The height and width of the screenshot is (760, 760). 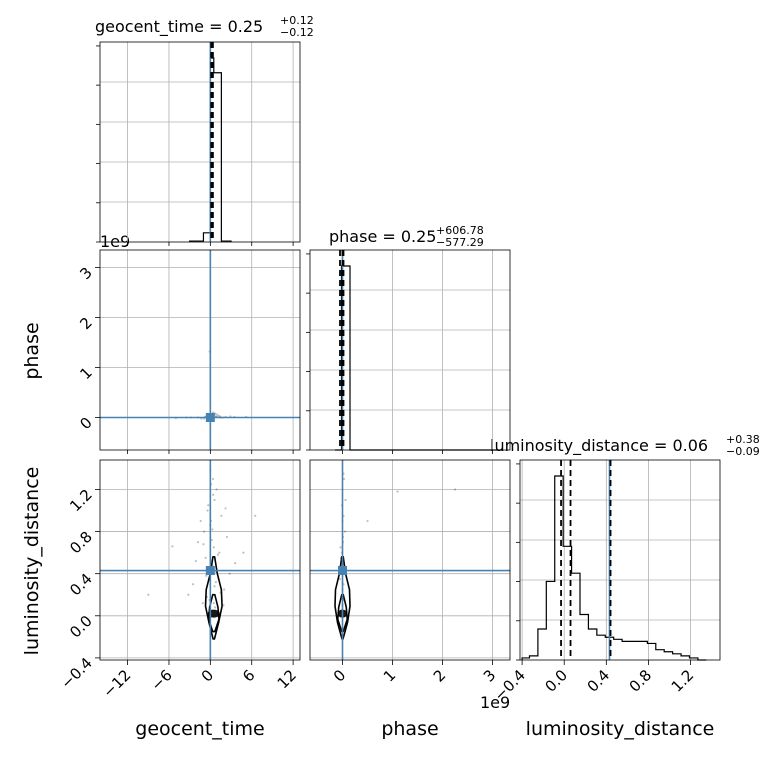 I want to click on title-phase-sup: +606.78, so click(x=460, y=230).